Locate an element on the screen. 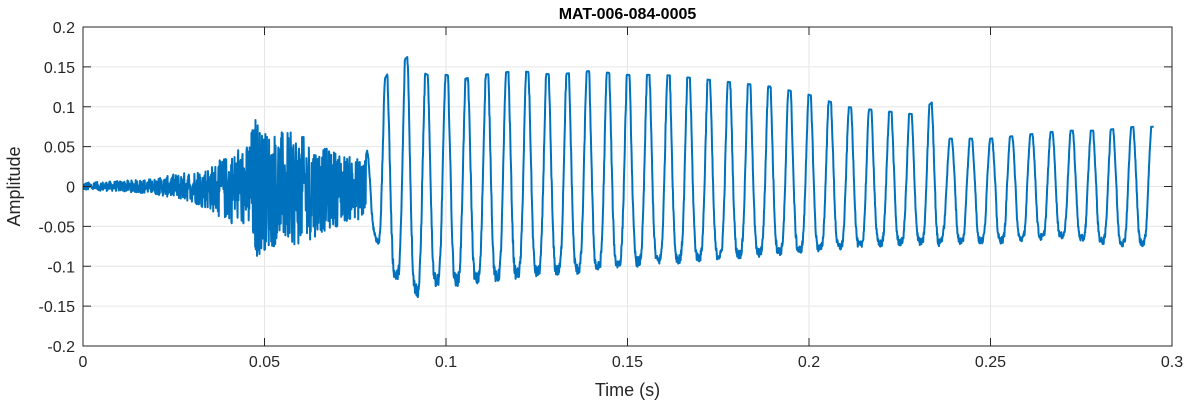 The image size is (1188, 404). x-tick-label: 0.05 is located at coordinates (264, 362).